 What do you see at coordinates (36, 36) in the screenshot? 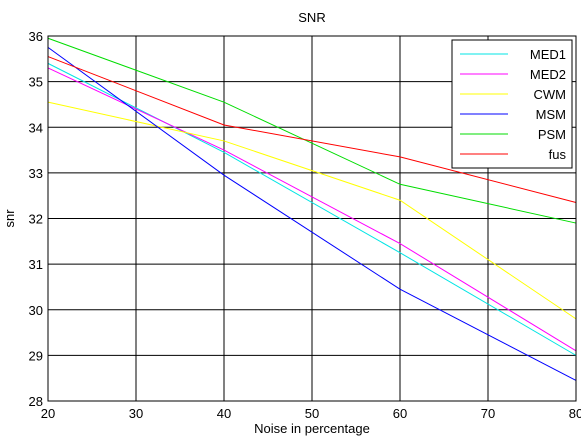
I see `y-tick-label-36: 36` at bounding box center [36, 36].